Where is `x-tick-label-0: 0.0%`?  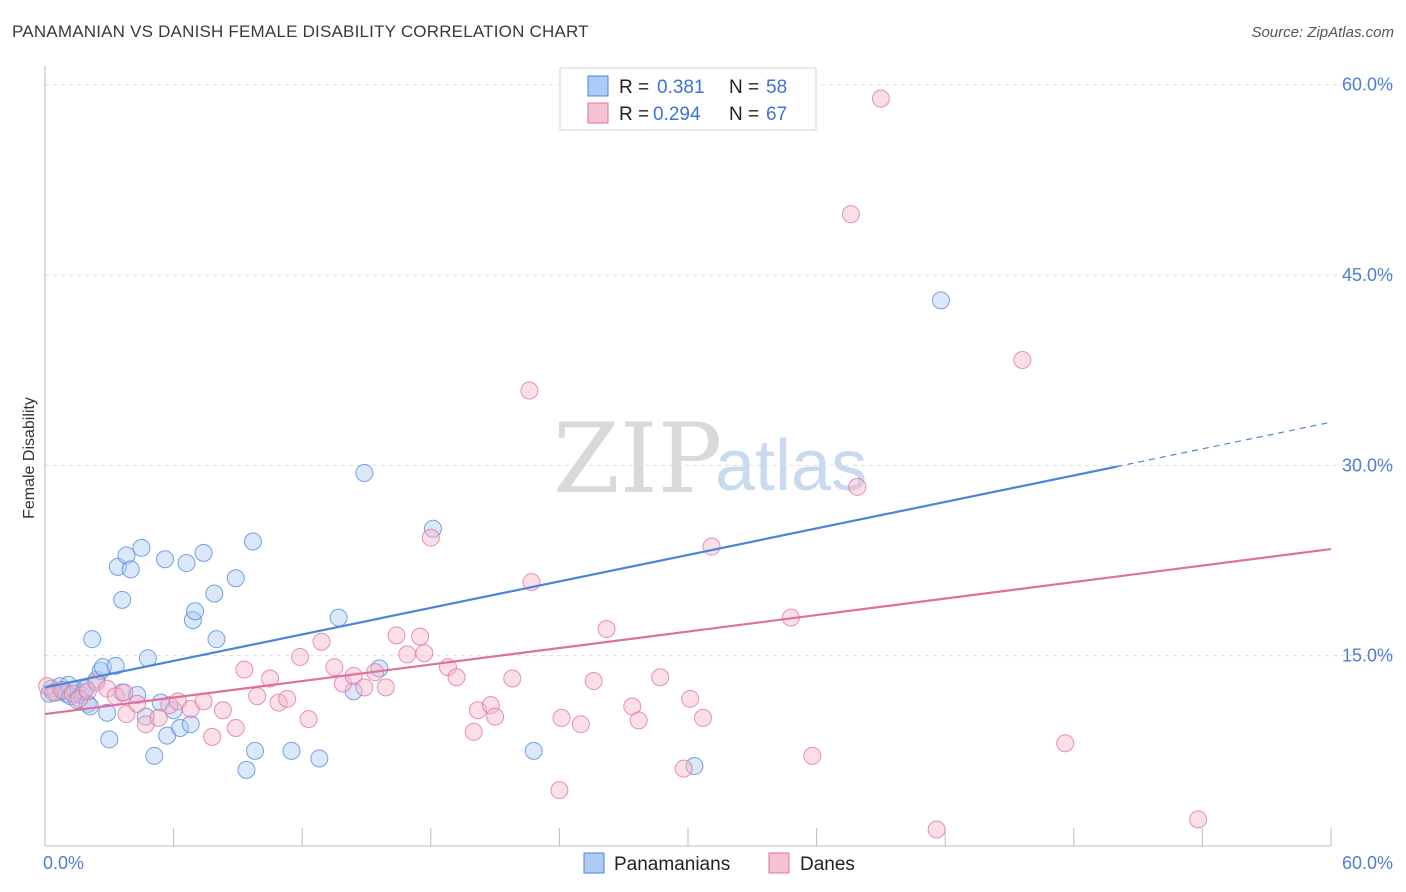
x-tick-label-0: 0.0% is located at coordinates (63, 863).